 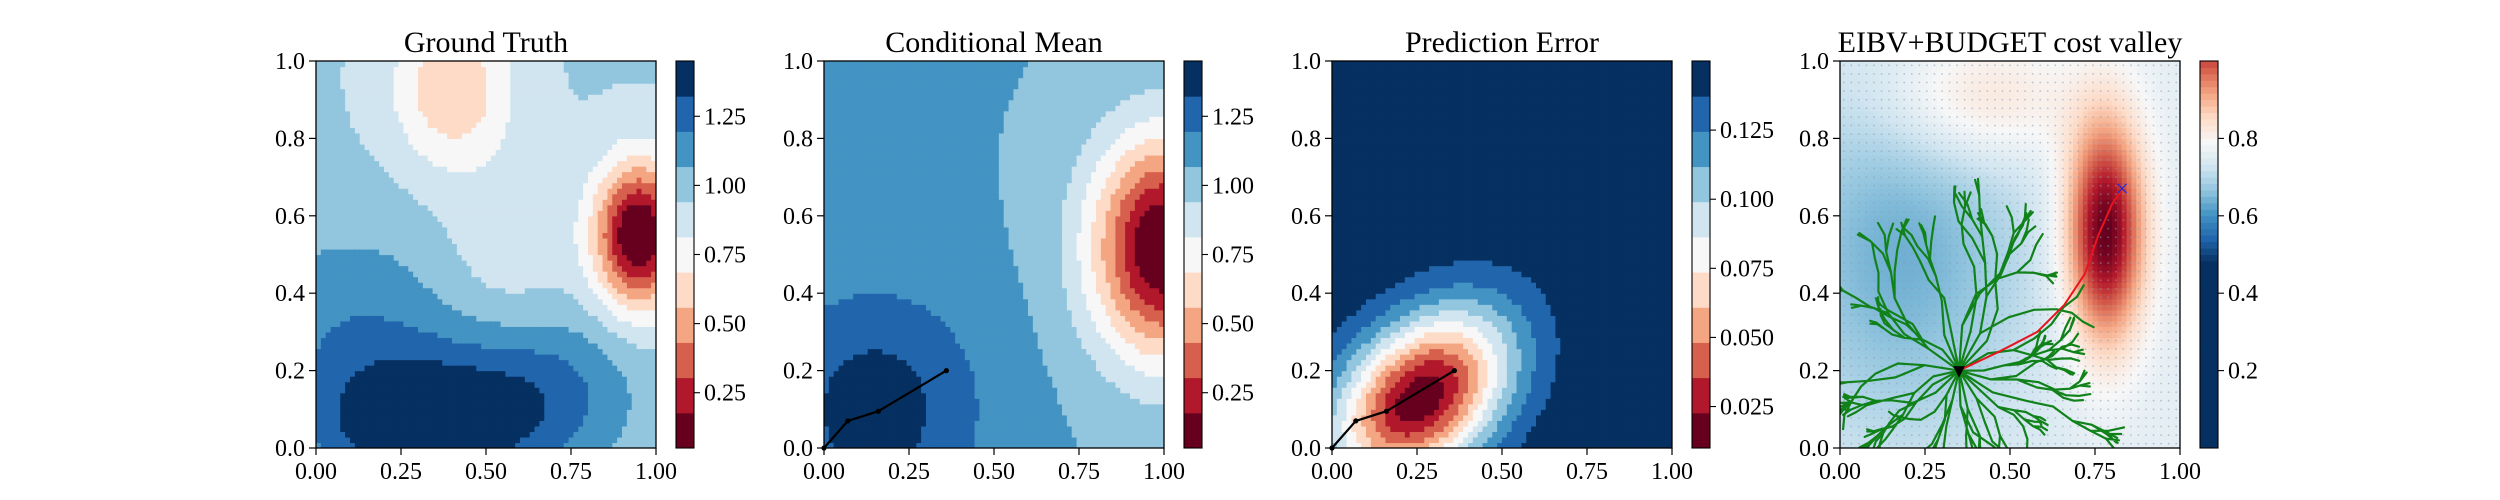 What do you see at coordinates (1732, 254) in the screenshot?
I see `colorbar: 0.025 0.050 0.075 0.100 0.125` at bounding box center [1732, 254].